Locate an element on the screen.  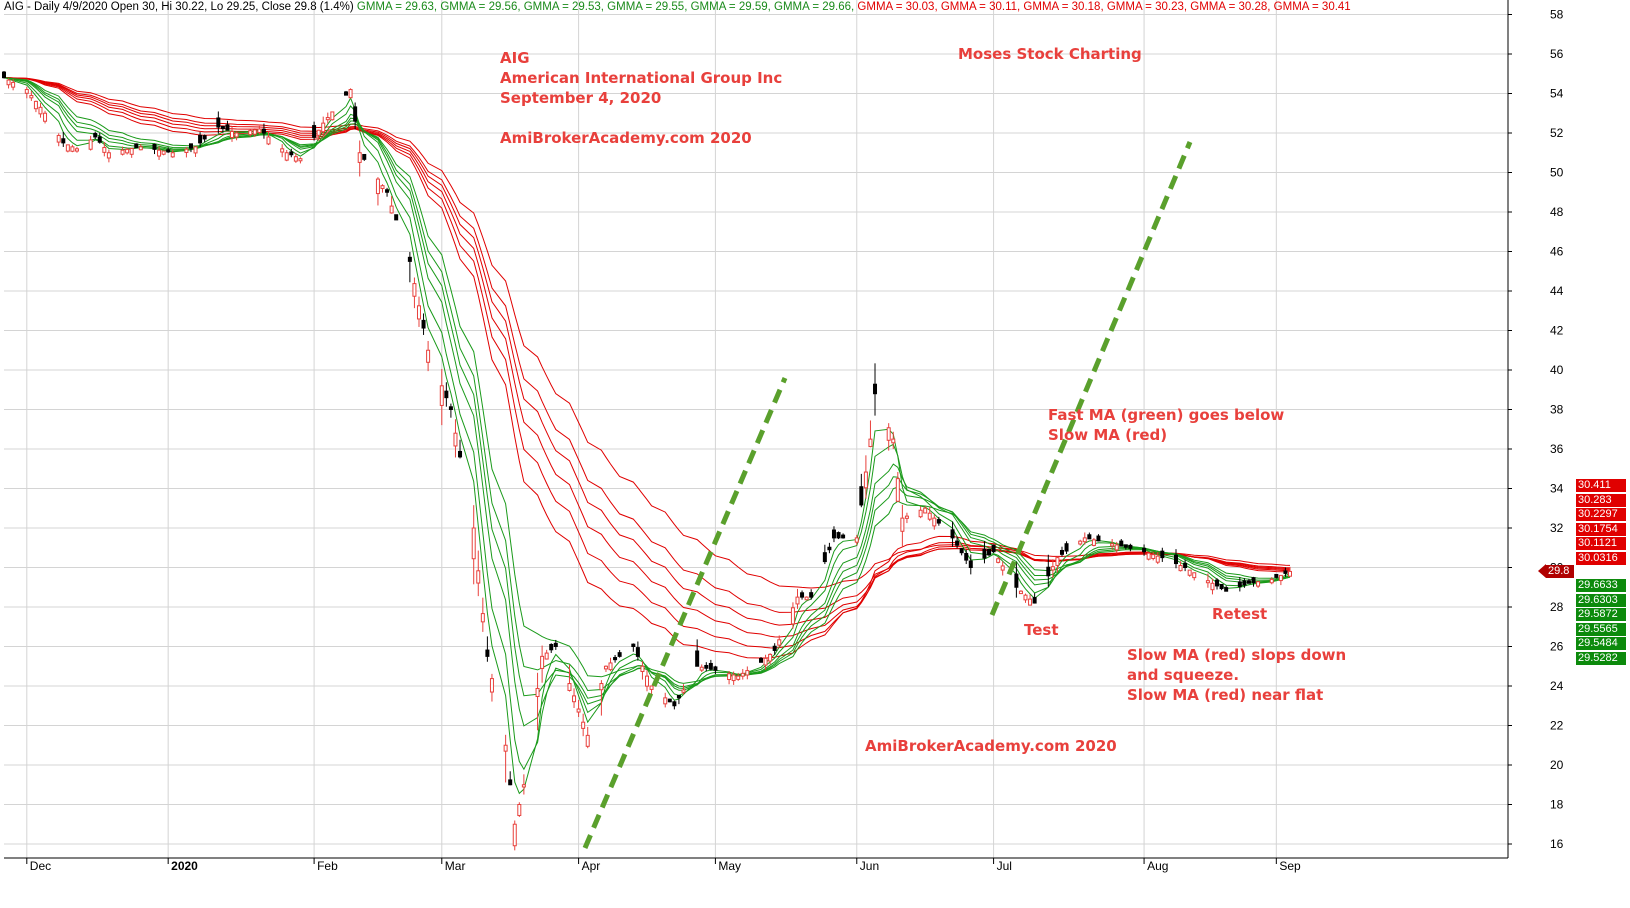
slow-ma-line-1: Slow MA (red) slops down is located at coordinates (1237, 655).